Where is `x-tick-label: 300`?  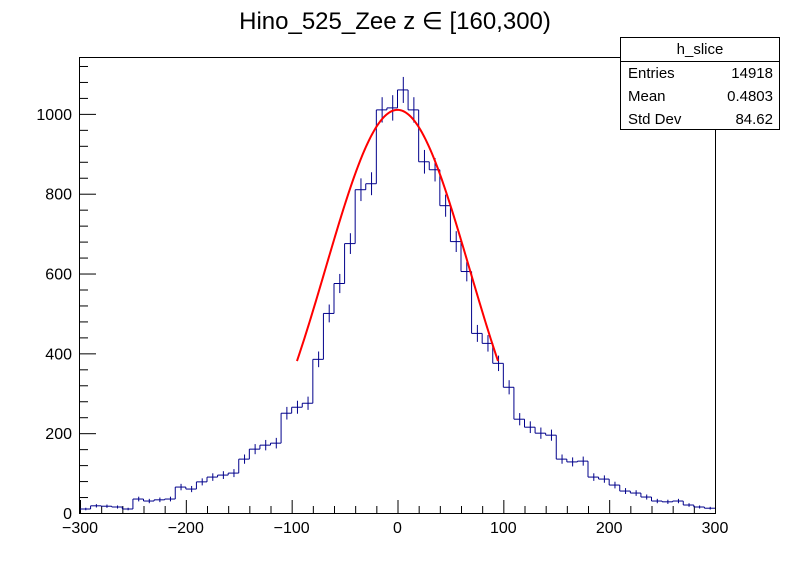
x-tick-label: 300 is located at coordinates (715, 528).